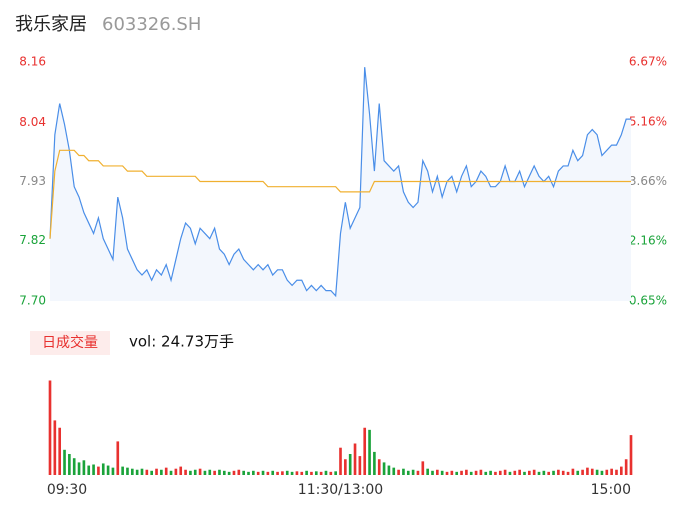 This screenshot has height=524, width=686. Describe the element at coordinates (648, 301) in the screenshot. I see `y2-tick-label: 0.65%` at that location.